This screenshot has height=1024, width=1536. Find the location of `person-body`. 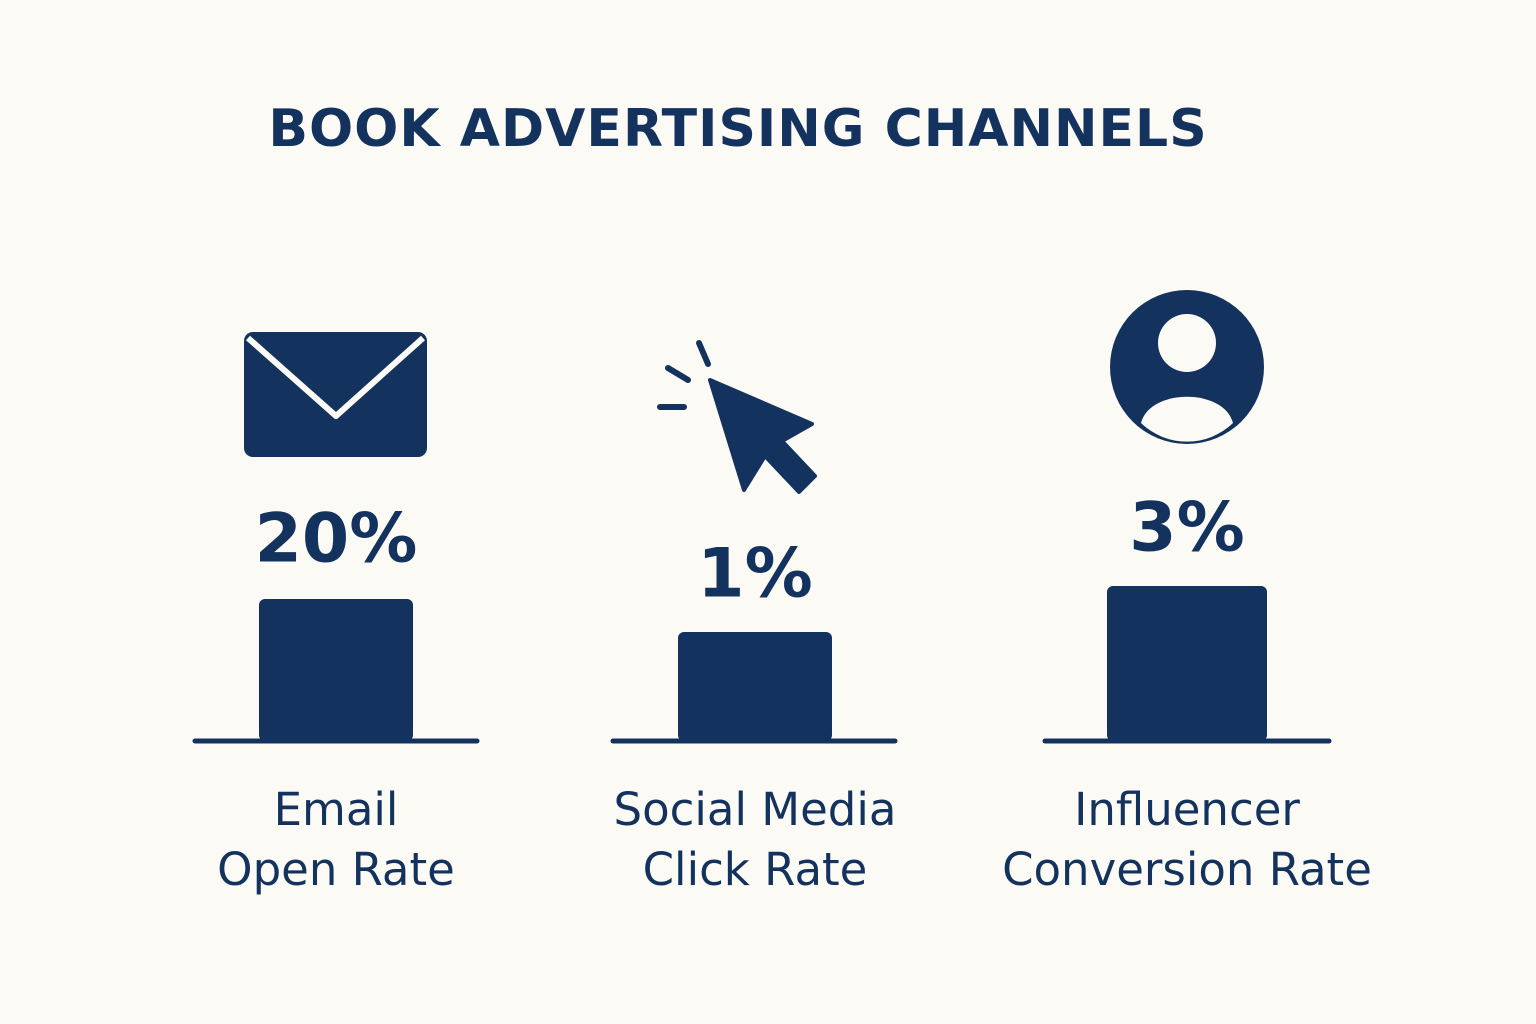

person-body is located at coordinates (1187, 419).